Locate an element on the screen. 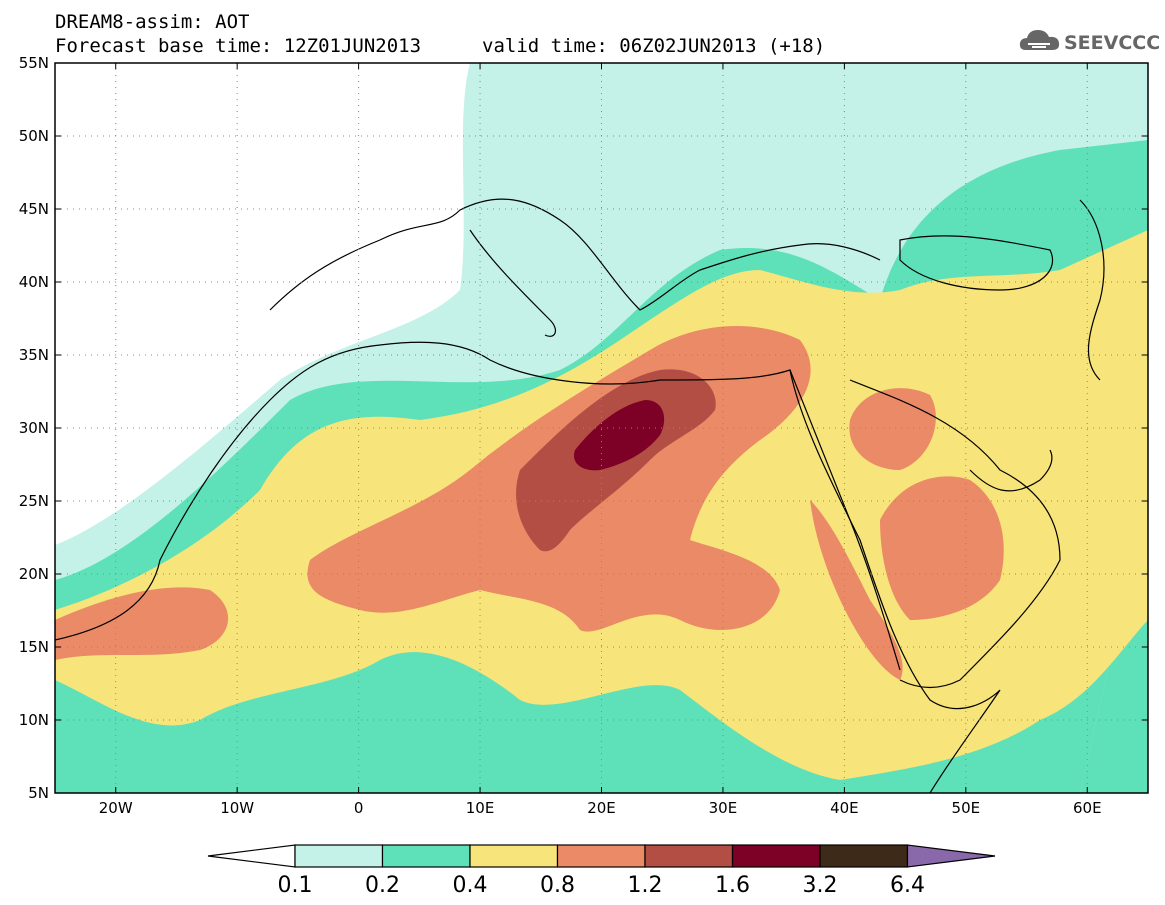  colorbar-level-label: 0.1 is located at coordinates (295, 885).